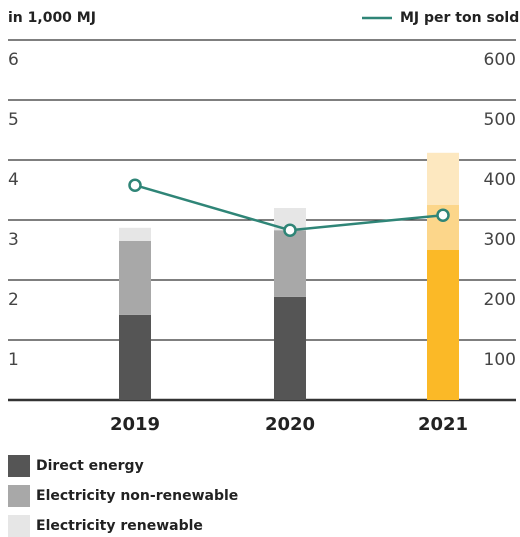 This screenshot has height=537, width=520. Describe the element at coordinates (500, 60) in the screenshot. I see `y2-tick-label: 600` at that location.